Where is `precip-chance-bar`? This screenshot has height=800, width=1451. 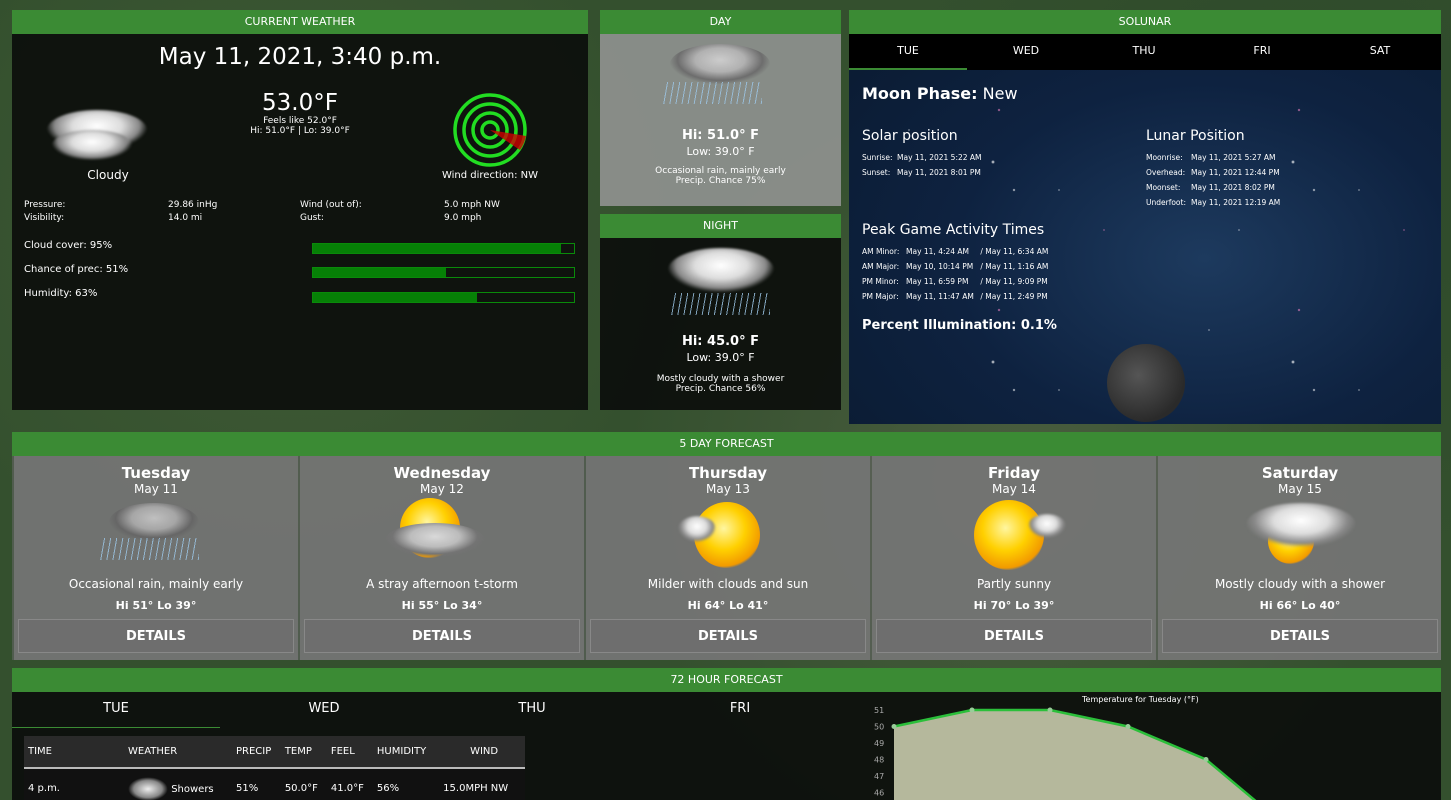 precip-chance-bar is located at coordinates (443, 272).